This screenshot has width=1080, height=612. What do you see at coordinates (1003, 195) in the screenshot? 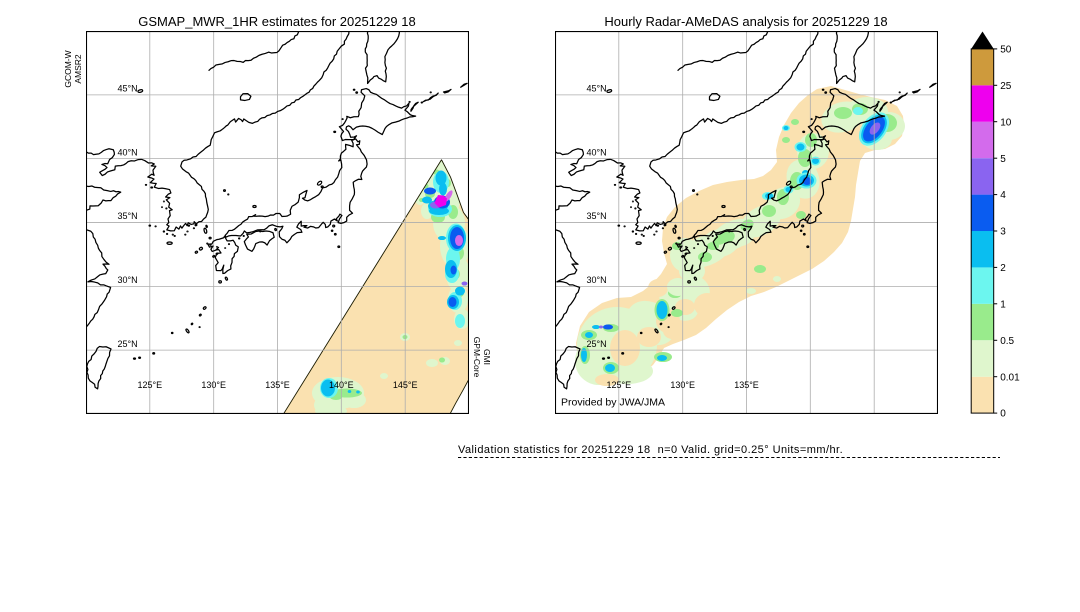
I see `svg-text: 4` at bounding box center [1003, 195].